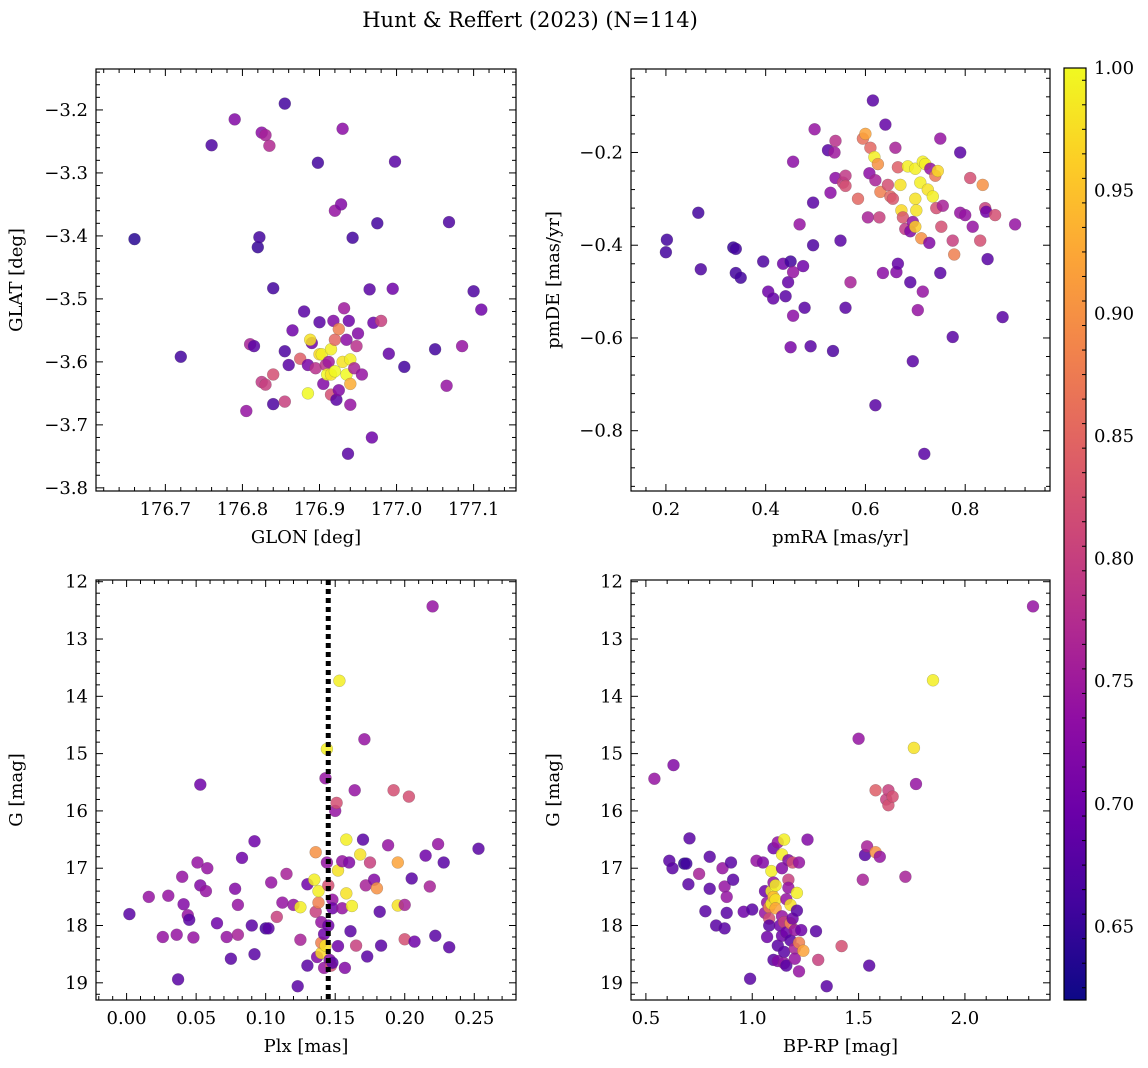 The image size is (1148, 1068). Describe the element at coordinates (611, 811) in the screenshot. I see `y-tick-label: 16` at that location.